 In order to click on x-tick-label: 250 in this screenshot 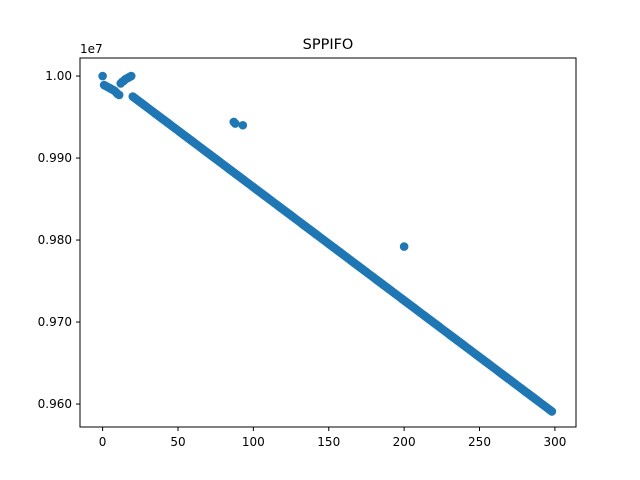, I will do `click(479, 442)`.